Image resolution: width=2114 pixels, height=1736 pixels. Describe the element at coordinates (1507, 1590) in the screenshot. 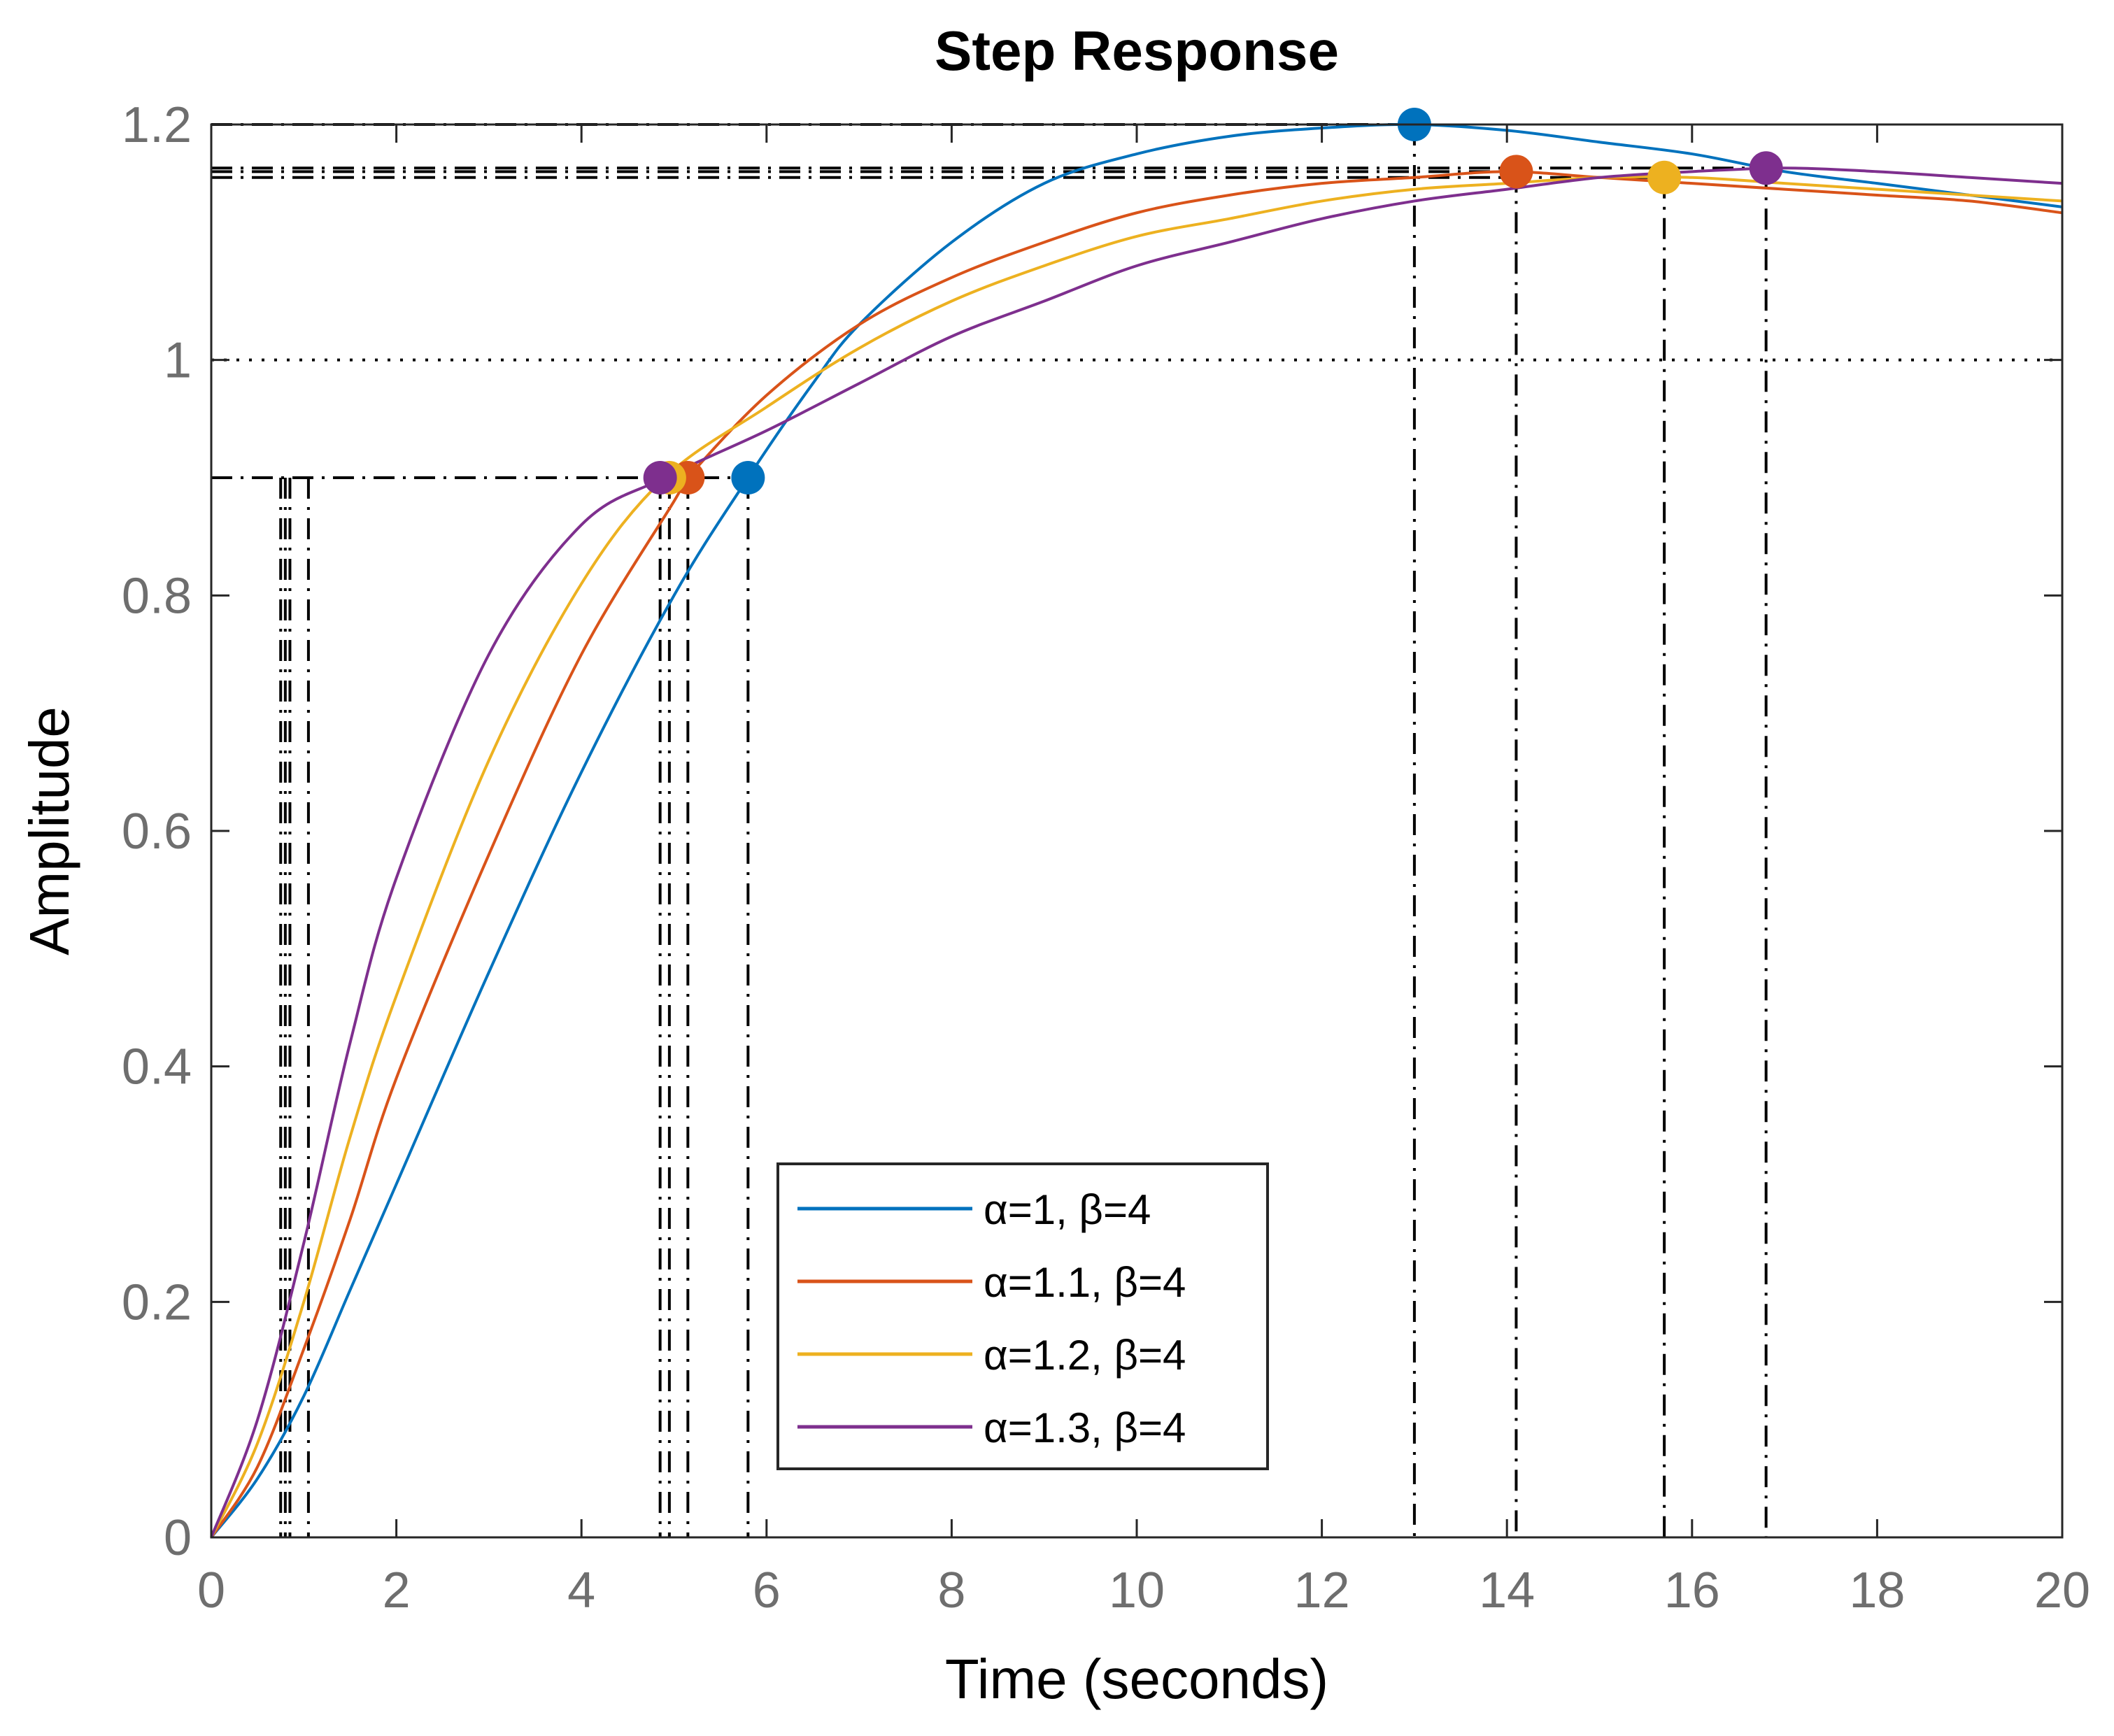

I see `x-tick-label: 14` at that location.